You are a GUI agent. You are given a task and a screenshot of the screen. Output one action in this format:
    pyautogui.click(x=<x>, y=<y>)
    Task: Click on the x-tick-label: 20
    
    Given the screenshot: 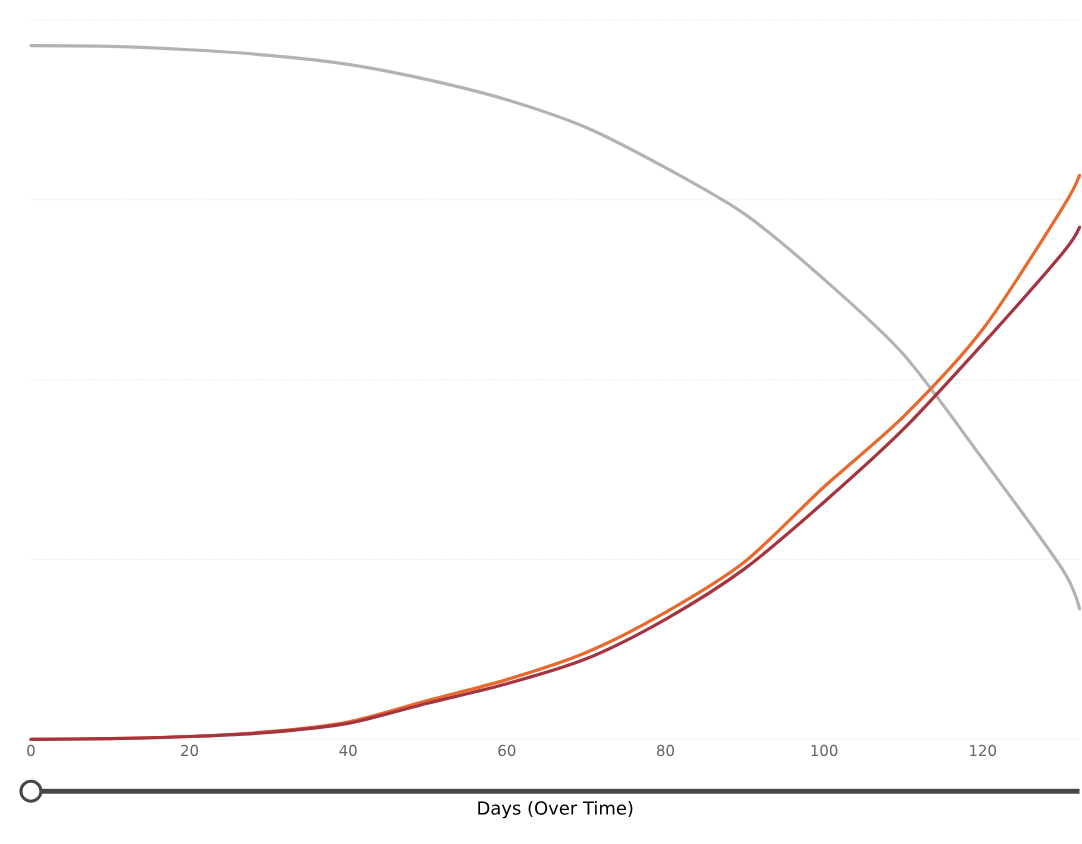 What is the action you would take?
    pyautogui.click(x=190, y=750)
    